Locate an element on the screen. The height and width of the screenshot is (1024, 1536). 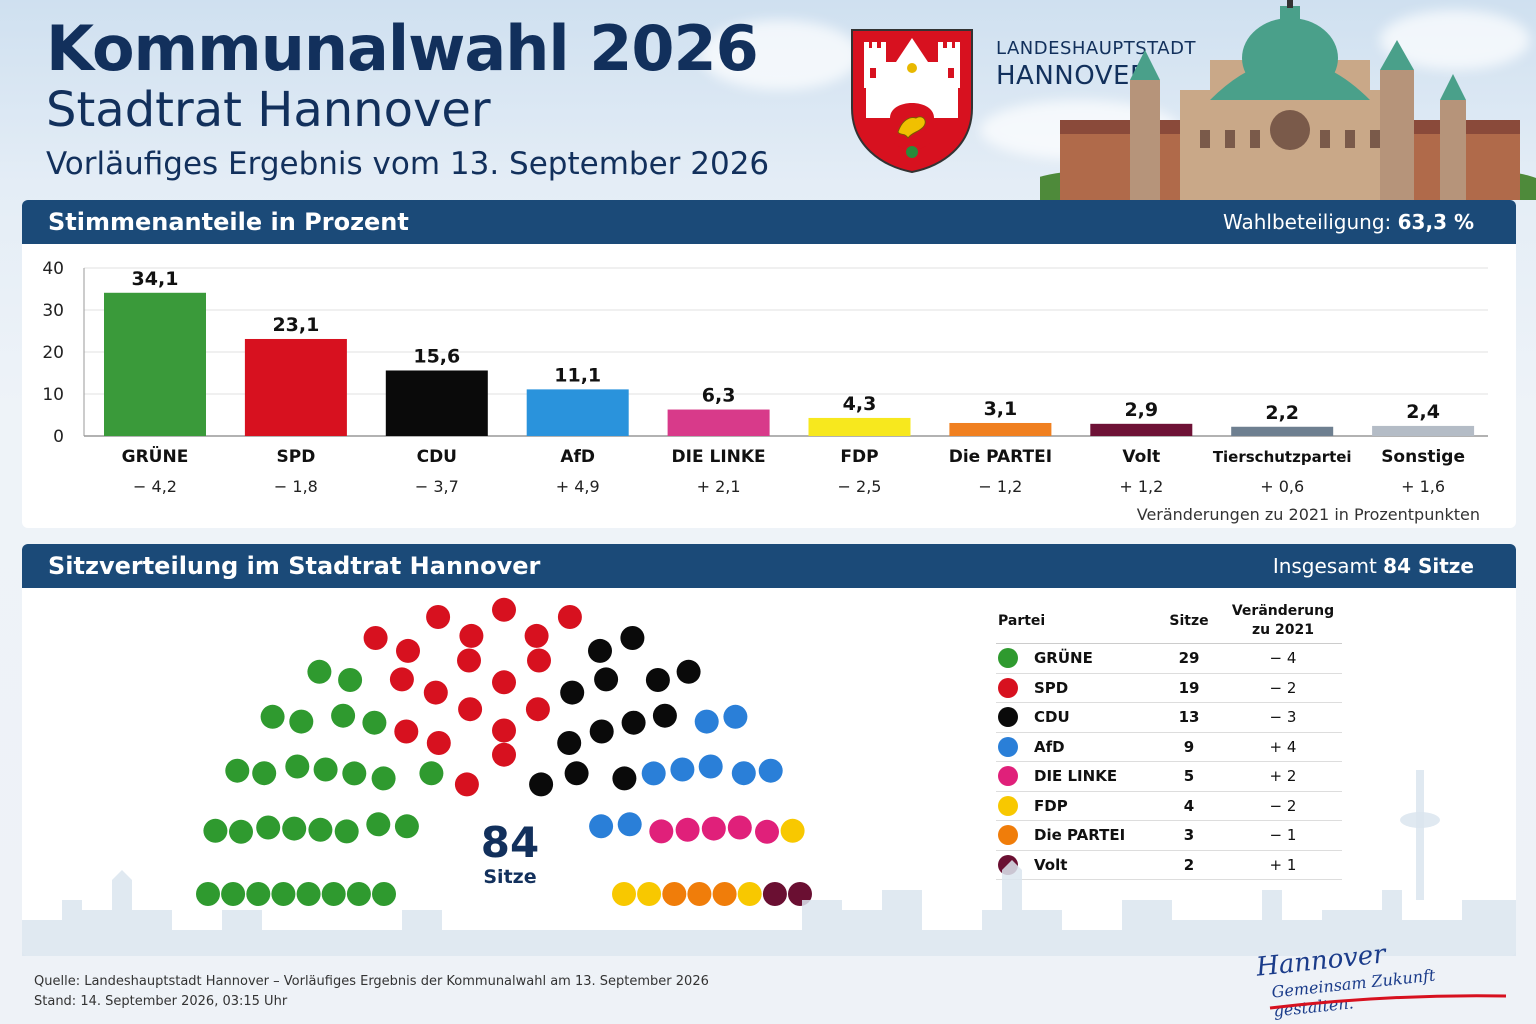
bar-afd is located at coordinates (577, 412).